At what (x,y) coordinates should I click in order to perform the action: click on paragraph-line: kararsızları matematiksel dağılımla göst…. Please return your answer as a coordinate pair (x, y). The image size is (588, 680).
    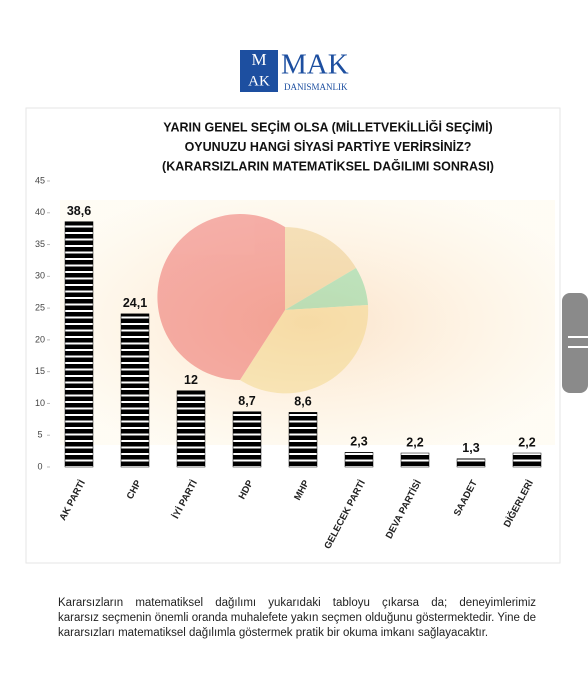
    Looking at the image, I should click on (273, 633).